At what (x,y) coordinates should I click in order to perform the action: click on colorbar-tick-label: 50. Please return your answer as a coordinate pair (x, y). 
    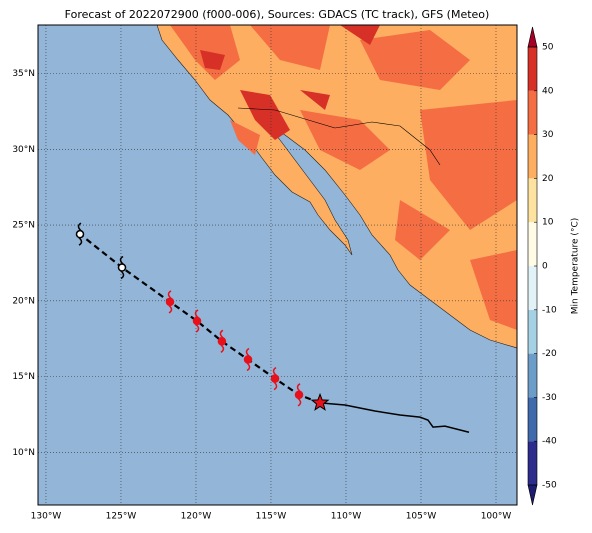
    Looking at the image, I should click on (548, 48).